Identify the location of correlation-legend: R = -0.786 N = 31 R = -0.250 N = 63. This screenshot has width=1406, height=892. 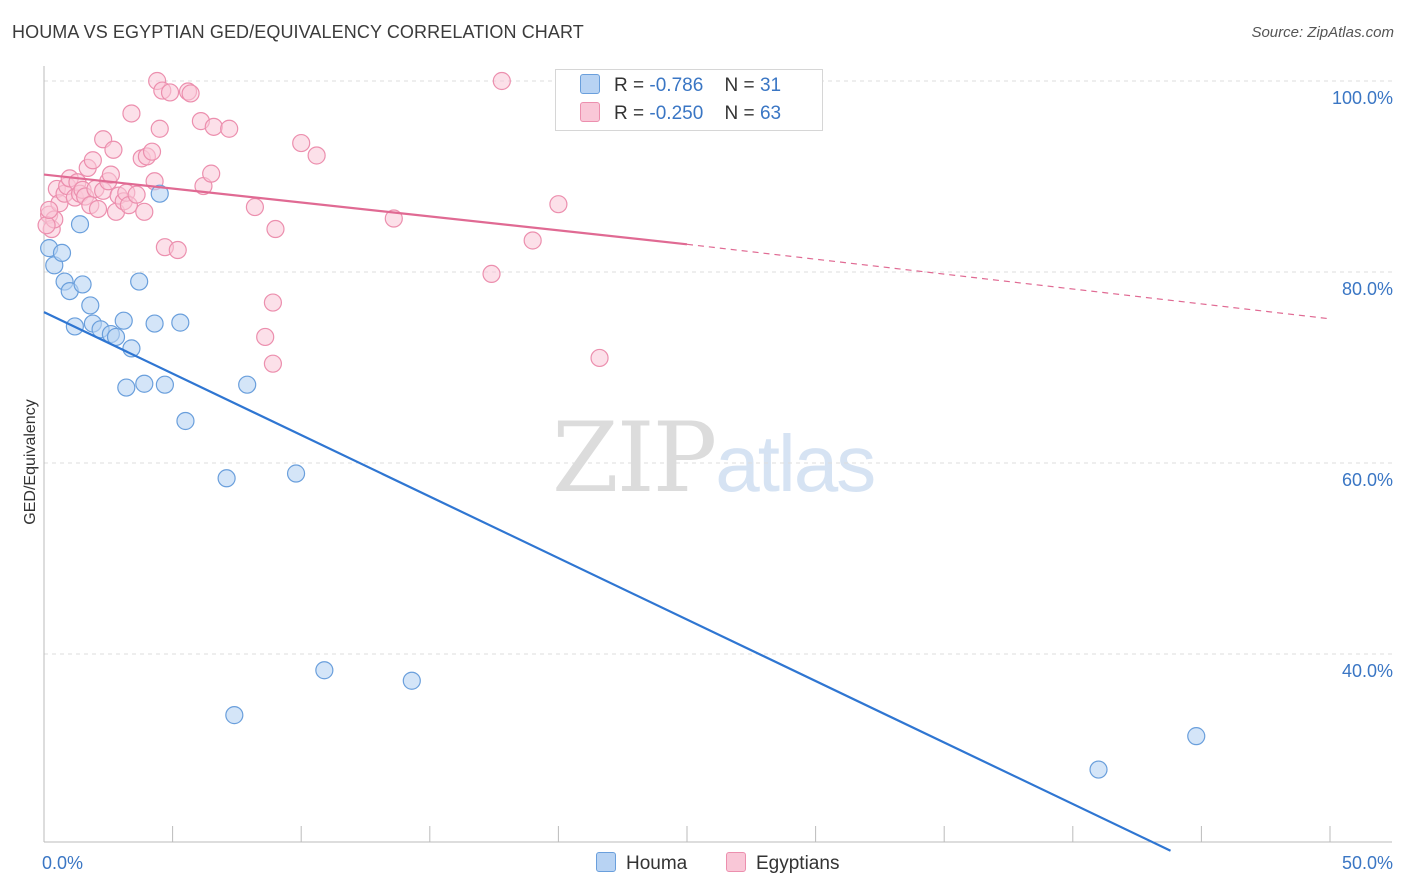
(689, 100).